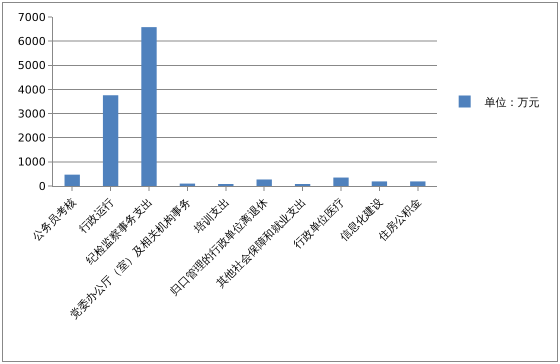 The height and width of the screenshot is (364, 560). Describe the element at coordinates (54, 220) in the screenshot. I see `x-tick-label: 公务员考核` at that location.